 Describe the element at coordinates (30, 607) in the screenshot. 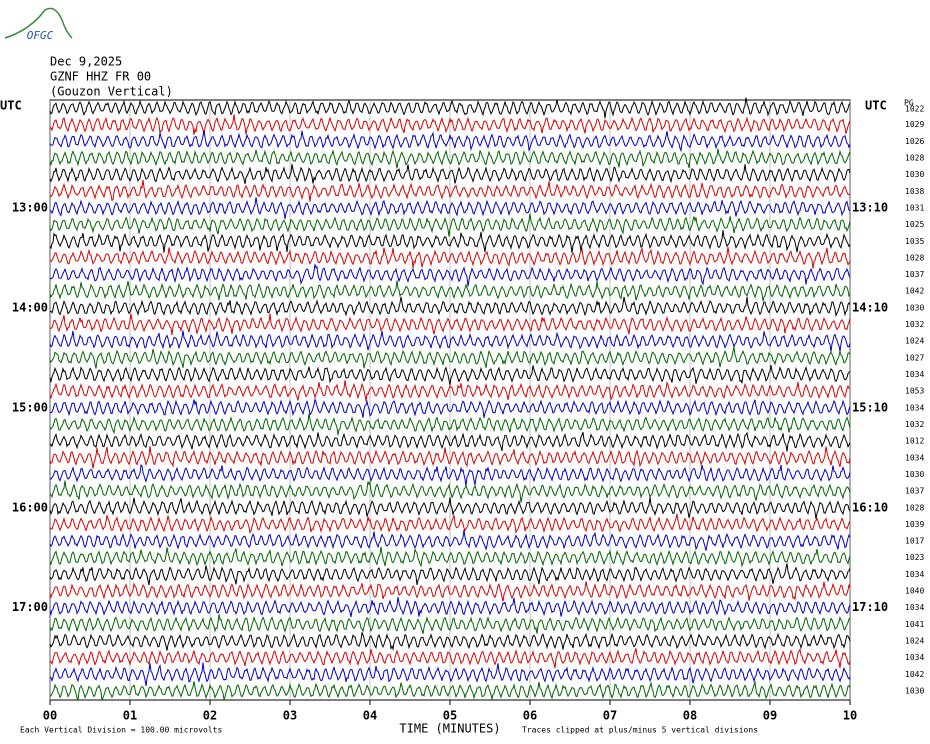

I see `row-label-left: 17:00` at that location.